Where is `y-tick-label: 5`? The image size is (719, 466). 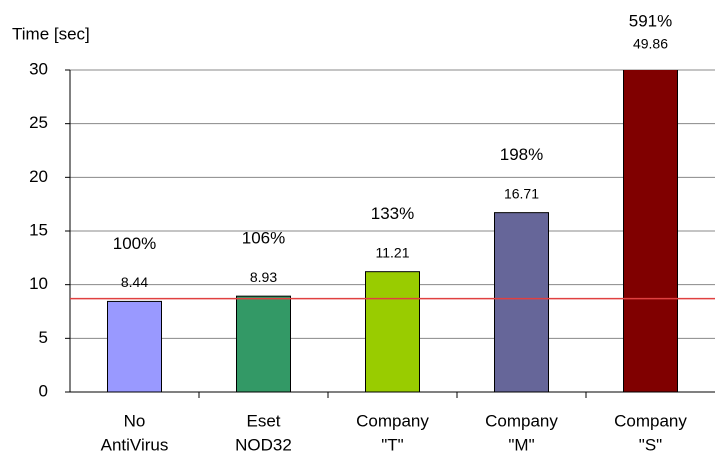
y-tick-label: 5 is located at coordinates (43, 337).